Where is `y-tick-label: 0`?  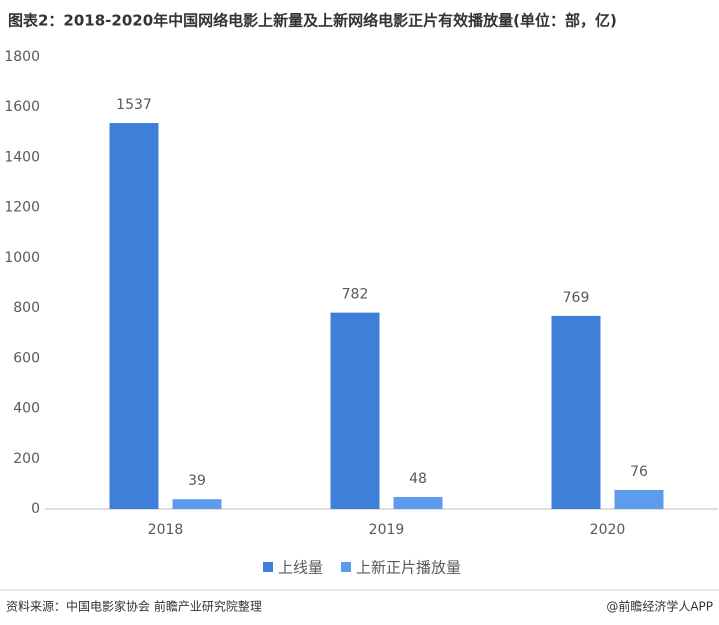
y-tick-label: 0 is located at coordinates (35, 509).